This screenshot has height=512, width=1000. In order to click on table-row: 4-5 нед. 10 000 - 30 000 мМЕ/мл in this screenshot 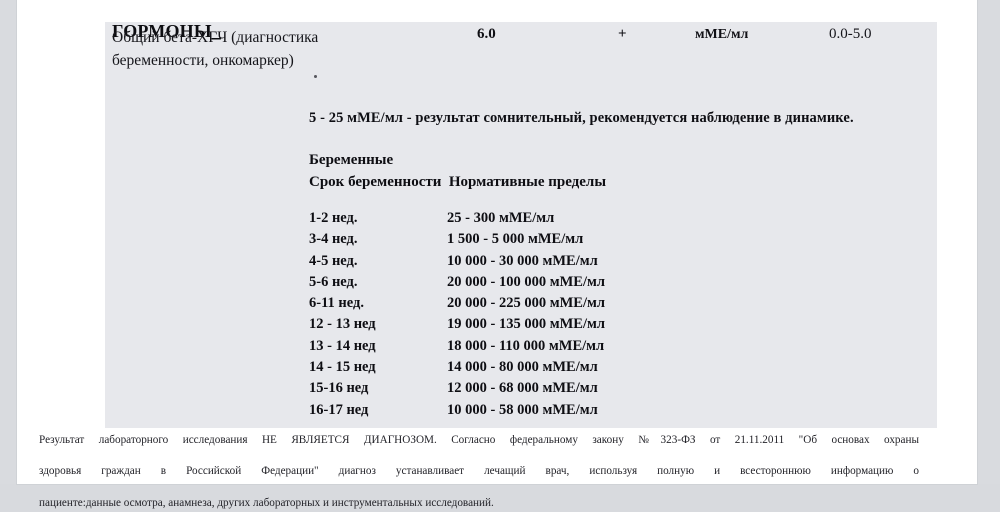, I will do `click(609, 263)`.